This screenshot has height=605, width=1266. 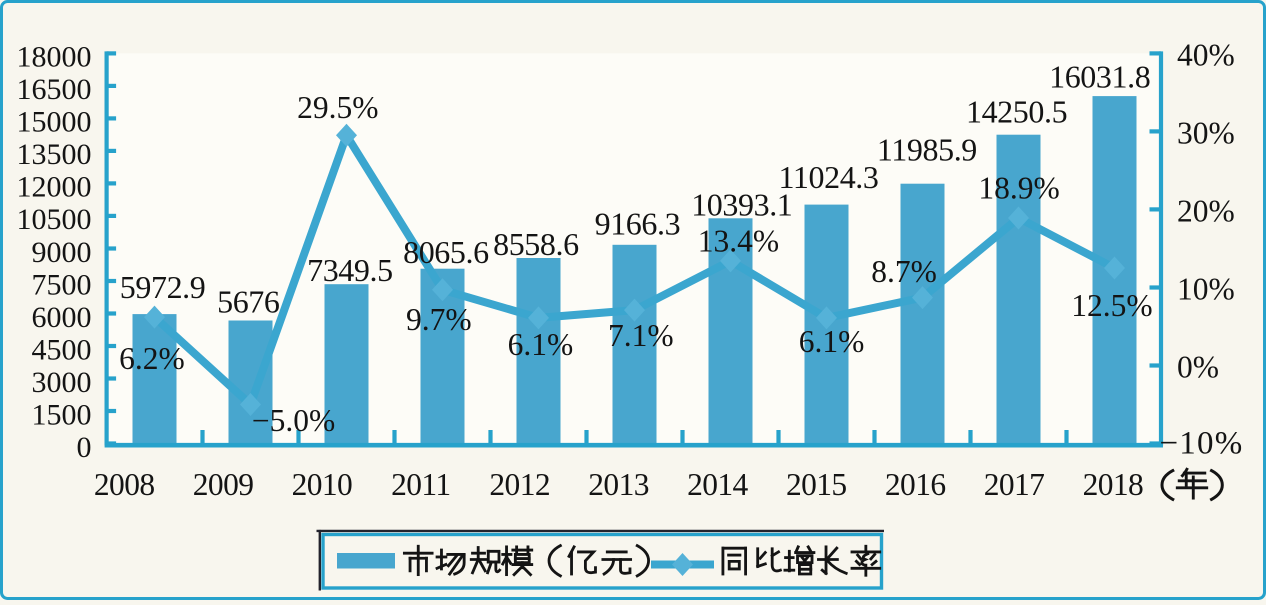 I want to click on svg-text: 0, so click(x=84, y=447).